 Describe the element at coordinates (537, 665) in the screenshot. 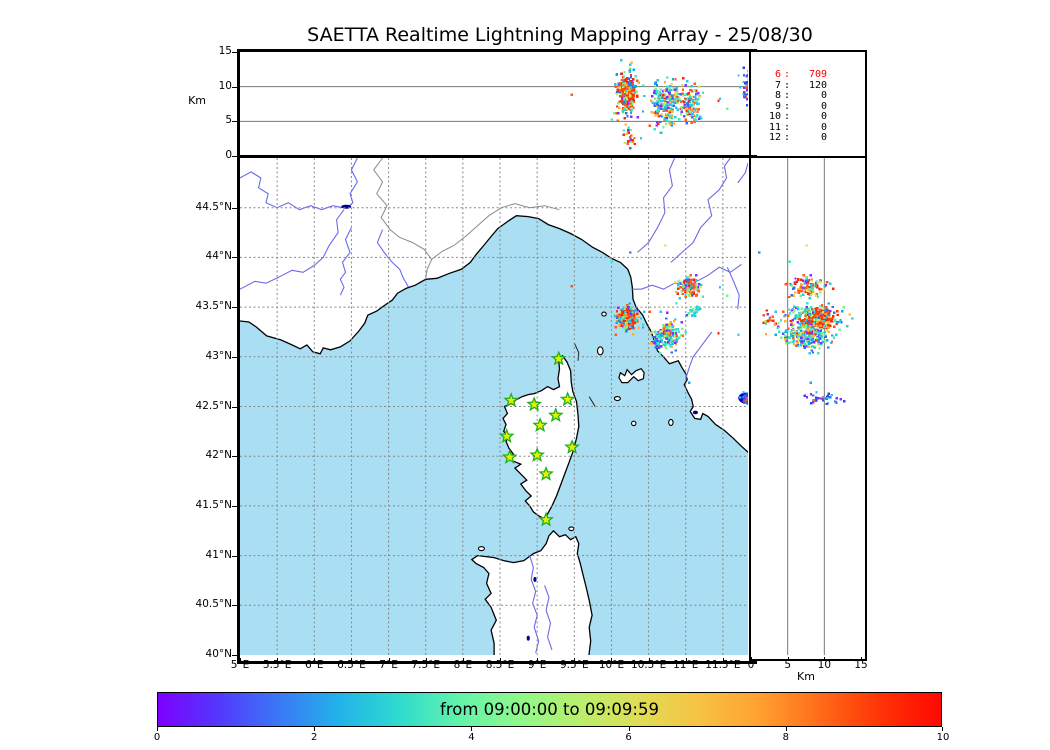

I see `lon-tick-label: 9°E` at that location.